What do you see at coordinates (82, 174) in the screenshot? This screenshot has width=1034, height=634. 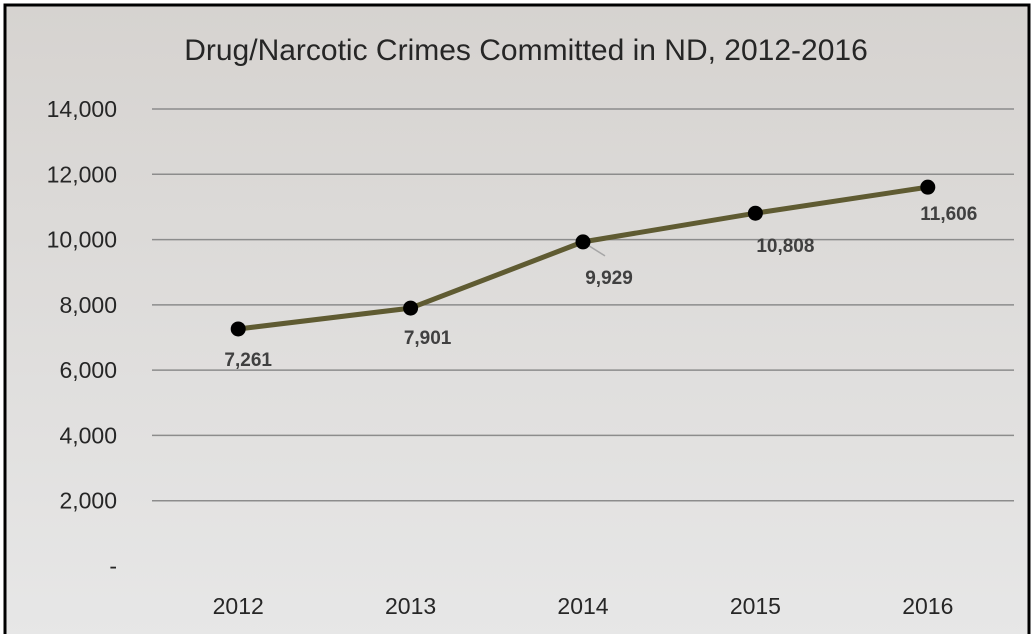 I see `y-tick-label: 12,000` at bounding box center [82, 174].